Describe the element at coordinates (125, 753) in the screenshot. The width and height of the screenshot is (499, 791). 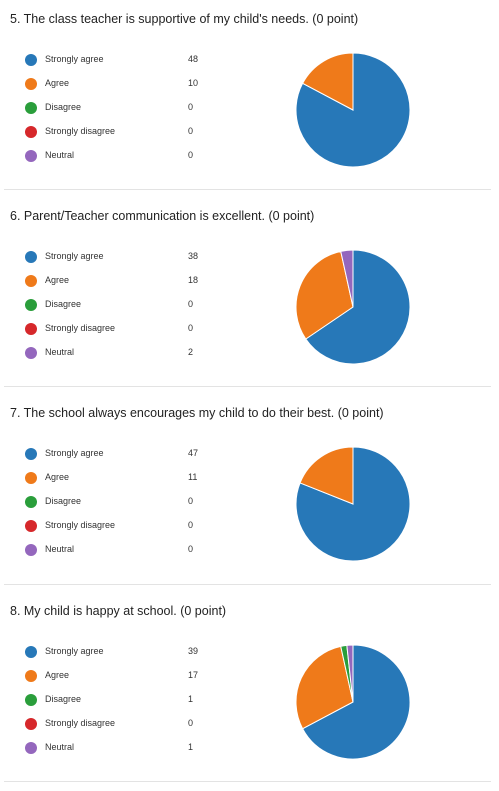
I see `legend-item: Neutral 1` at that location.